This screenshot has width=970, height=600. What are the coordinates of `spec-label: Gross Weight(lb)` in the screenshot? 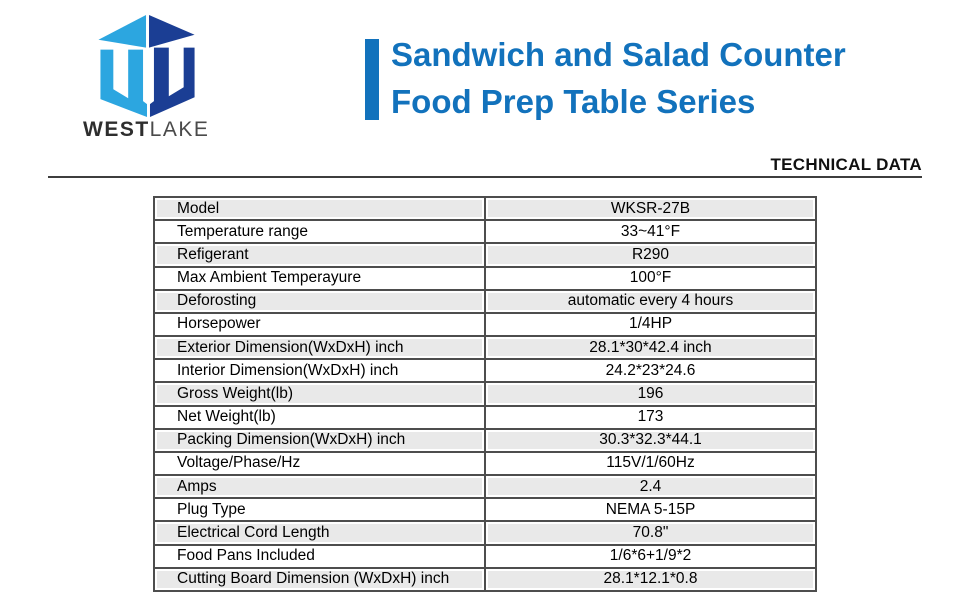 It's located at (319, 394).